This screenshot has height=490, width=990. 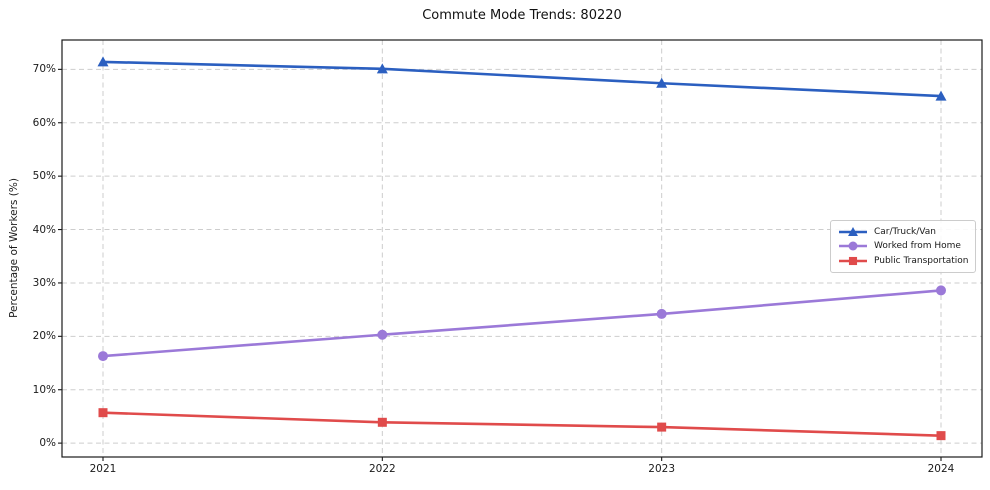 I want to click on y-tick-label: 70%, so click(x=44, y=69).